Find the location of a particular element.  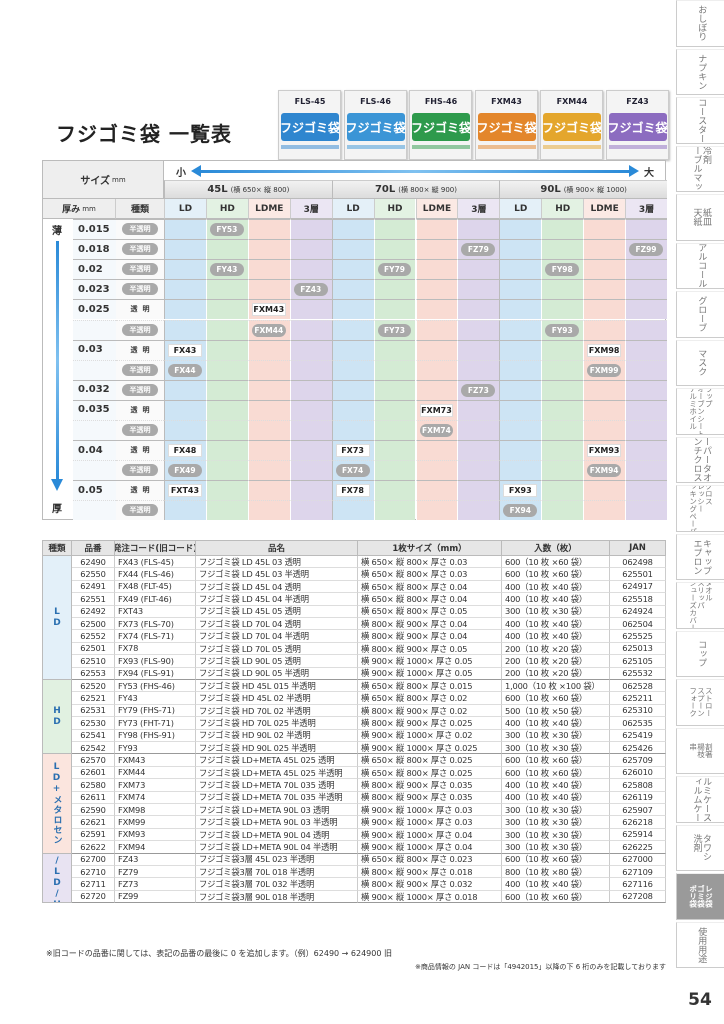

table-cell: 400（10 枚 ×40 袋） is located at coordinates (556, 636).